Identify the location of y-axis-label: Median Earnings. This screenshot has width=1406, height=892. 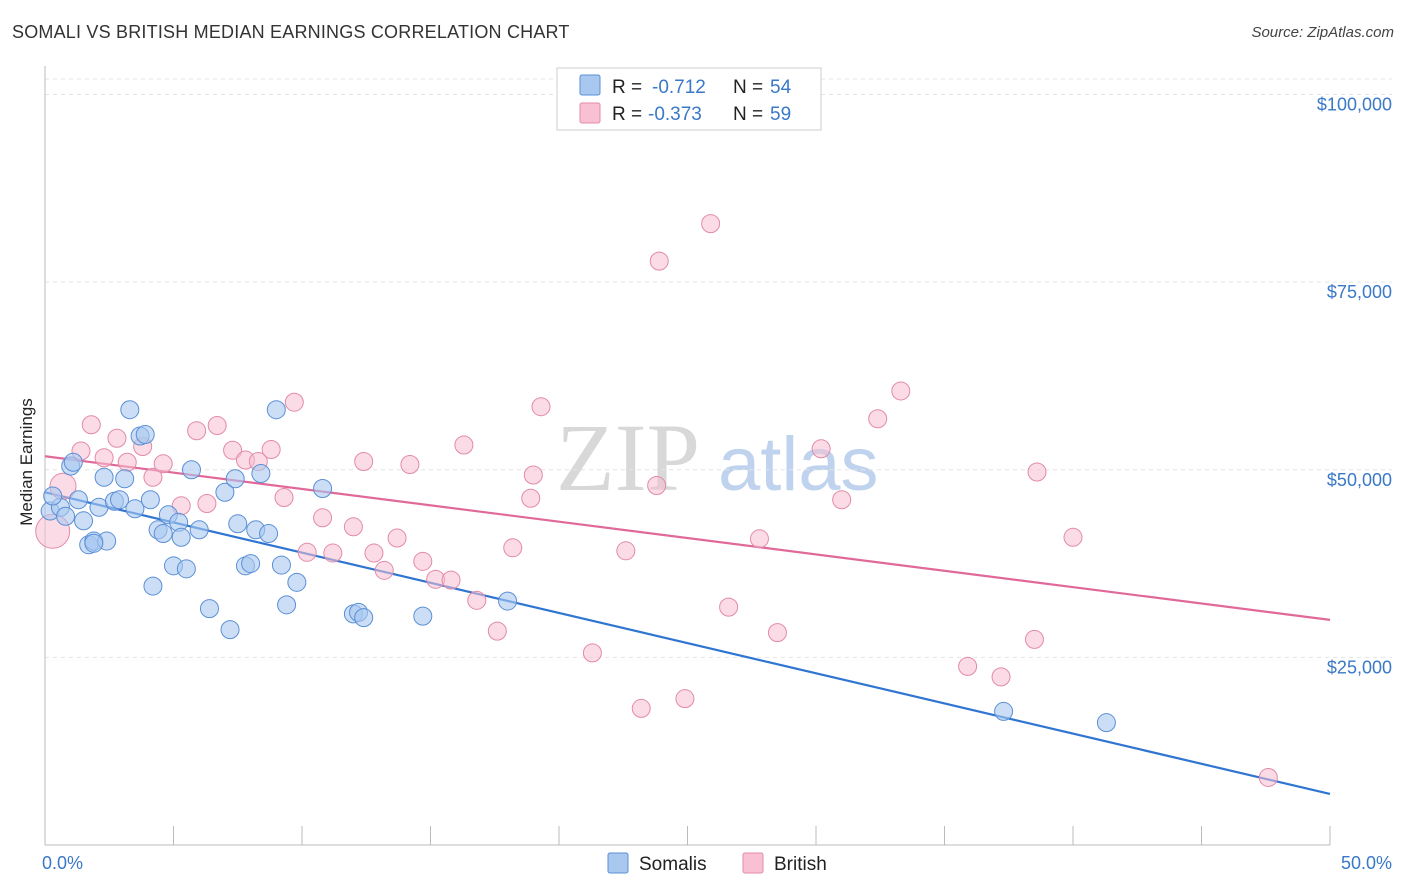
(26, 462).